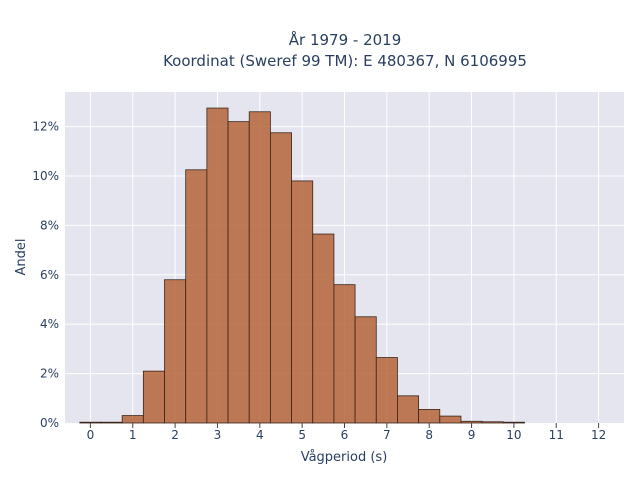 This screenshot has width=640, height=480. Describe the element at coordinates (49, 225) in the screenshot. I see `y-tick-label: 8%` at that location.